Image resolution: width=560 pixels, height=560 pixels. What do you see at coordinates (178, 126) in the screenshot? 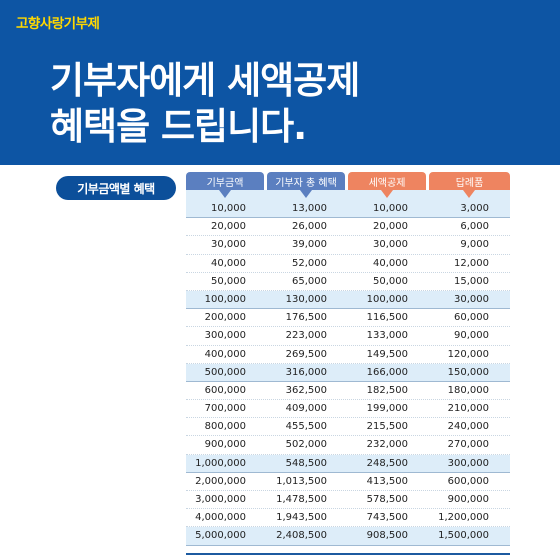
I see `headline-line-2: 혜택을 드립니다.` at bounding box center [178, 126].